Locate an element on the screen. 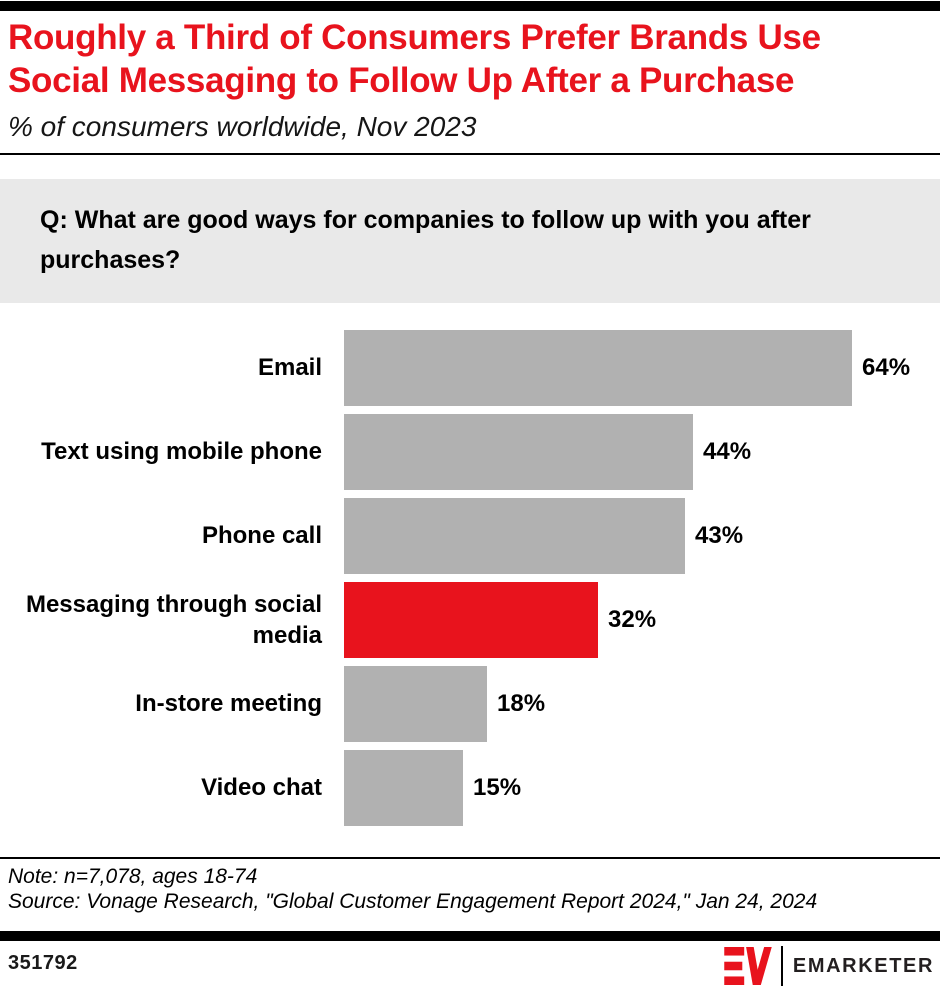 This screenshot has height=994, width=940. chart-row: Messaging through social media 32% is located at coordinates (470, 620).